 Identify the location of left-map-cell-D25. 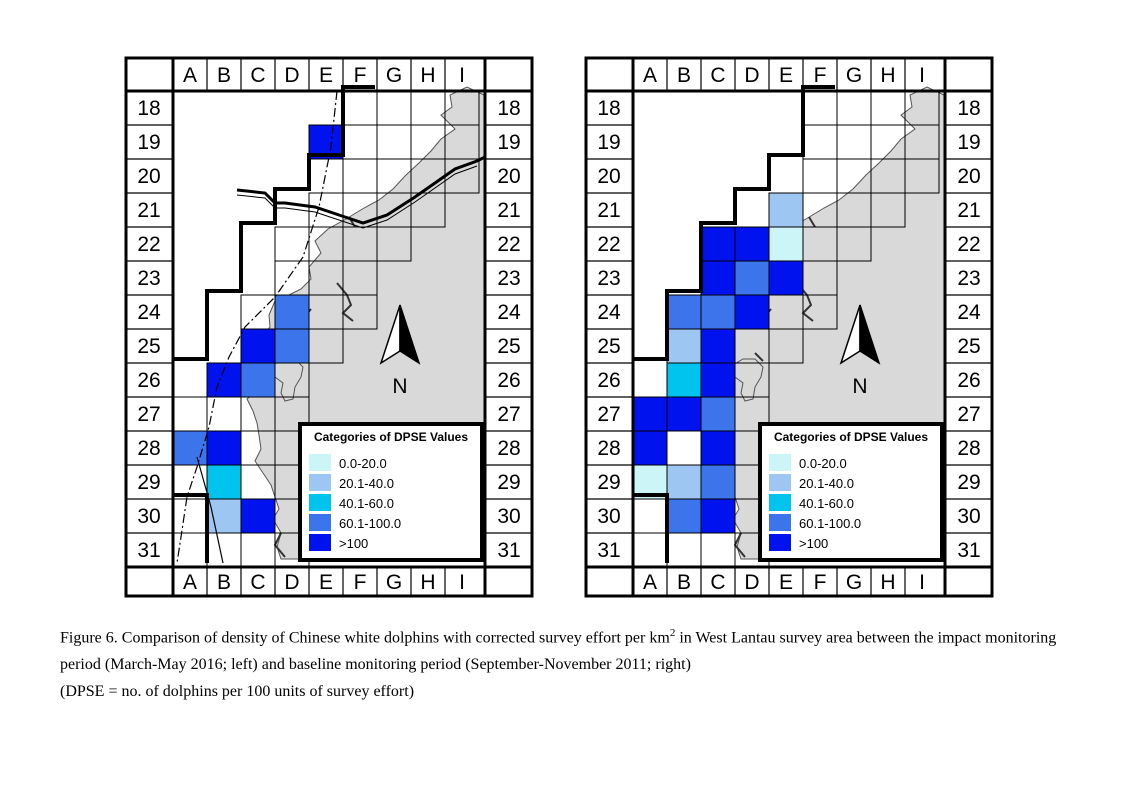
(292, 346).